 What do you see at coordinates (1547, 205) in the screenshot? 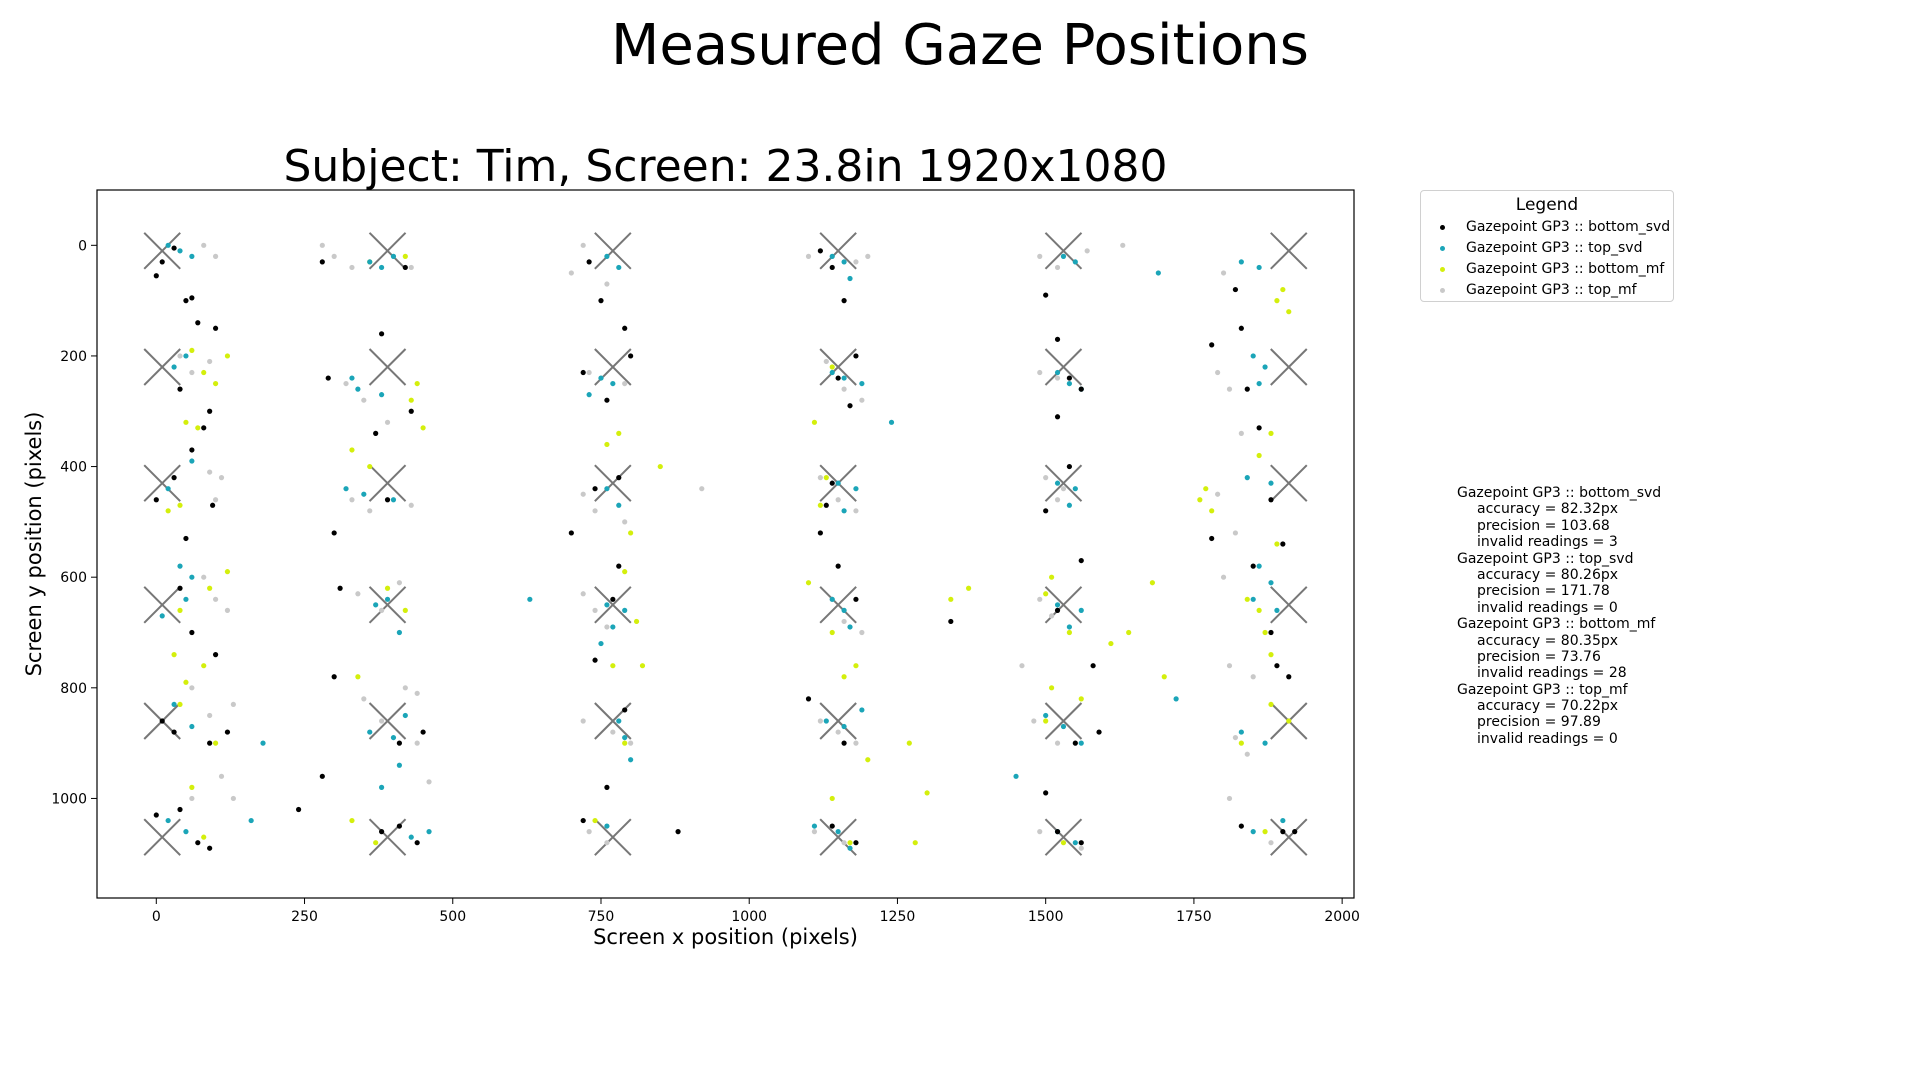
I see `legend-title: Legend` at bounding box center [1547, 205].